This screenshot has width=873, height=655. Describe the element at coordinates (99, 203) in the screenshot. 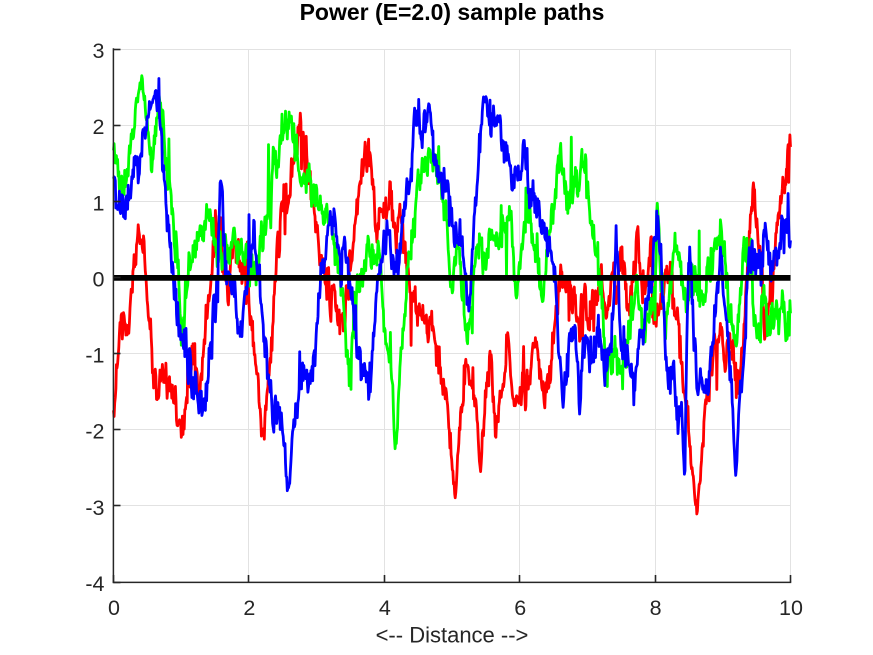

I see `svg-text: 1` at that location.